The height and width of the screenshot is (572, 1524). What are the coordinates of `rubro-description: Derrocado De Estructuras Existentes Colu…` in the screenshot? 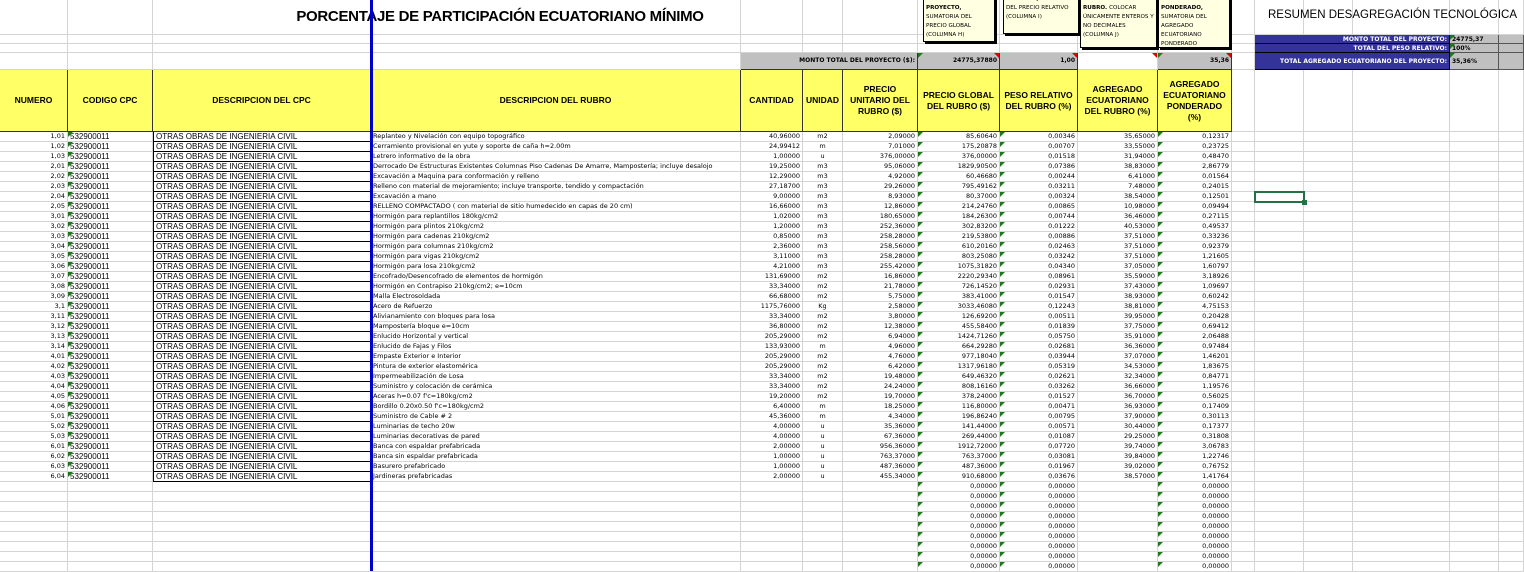 It's located at (556, 167).